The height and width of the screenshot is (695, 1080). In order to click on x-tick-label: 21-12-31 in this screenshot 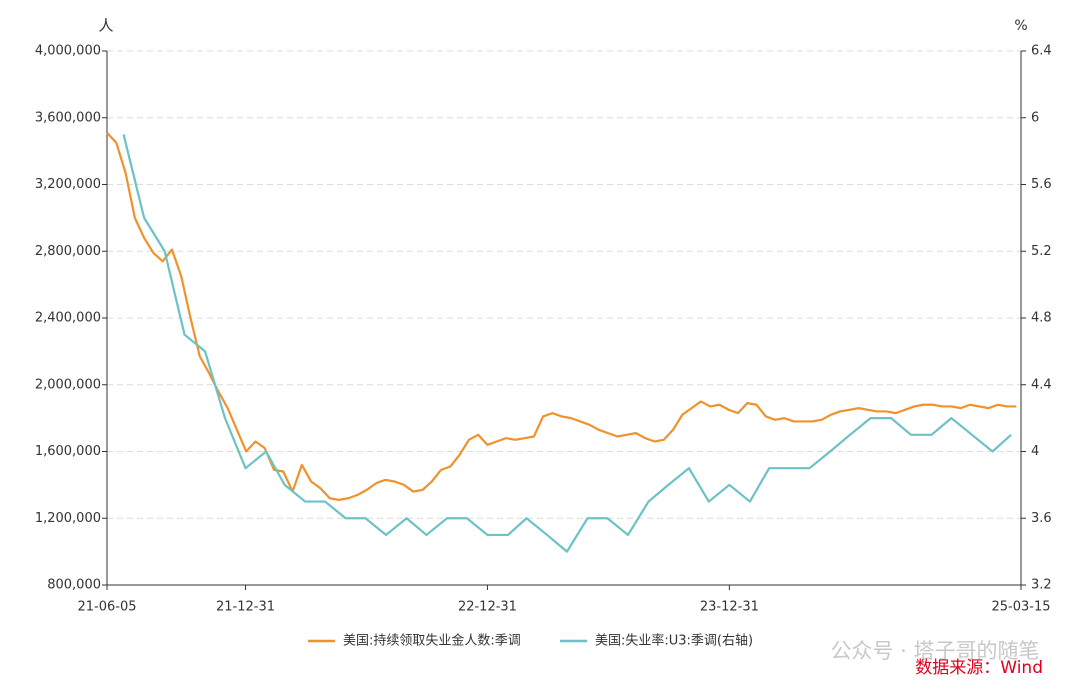, I will do `click(245, 607)`.